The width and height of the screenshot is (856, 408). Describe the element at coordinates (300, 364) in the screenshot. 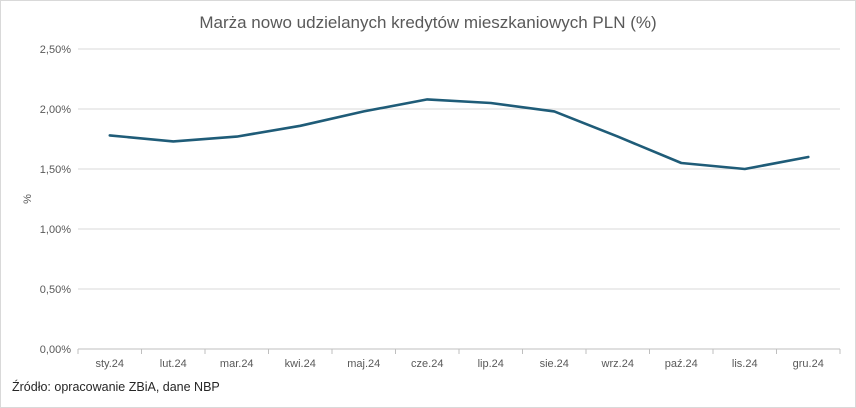

I see `x-tick-label: kwi.24` at that location.